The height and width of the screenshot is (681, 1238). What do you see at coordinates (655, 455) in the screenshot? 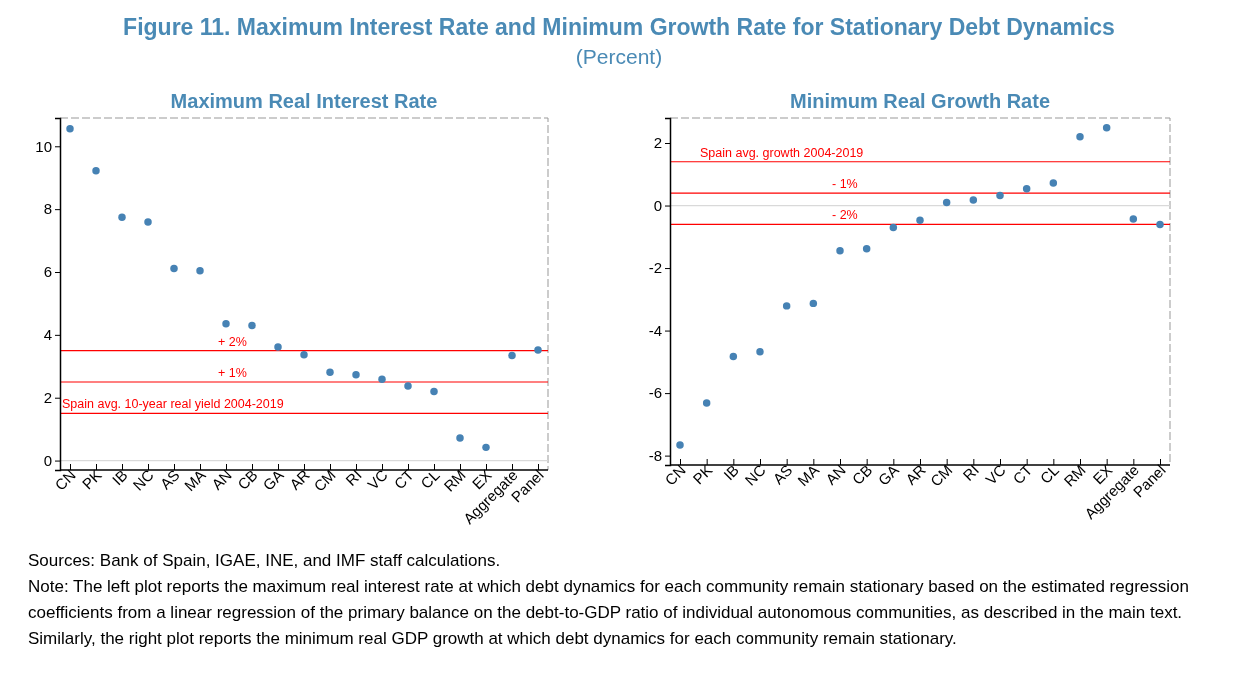
I see `y-tick-label: -8` at bounding box center [655, 455].